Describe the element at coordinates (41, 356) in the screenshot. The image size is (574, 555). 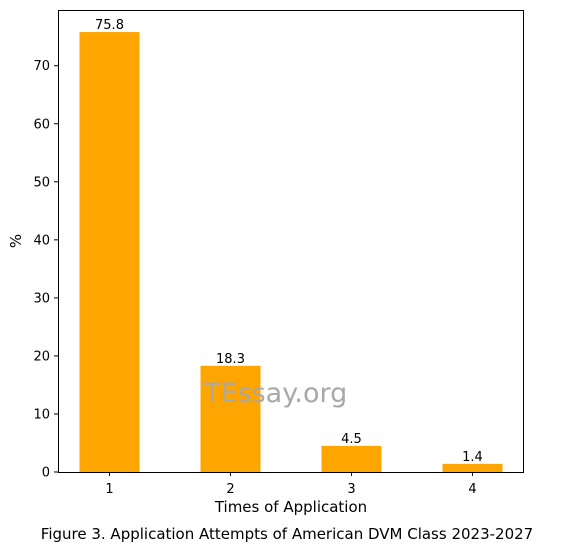
I see `y-tick-label: 20` at that location.